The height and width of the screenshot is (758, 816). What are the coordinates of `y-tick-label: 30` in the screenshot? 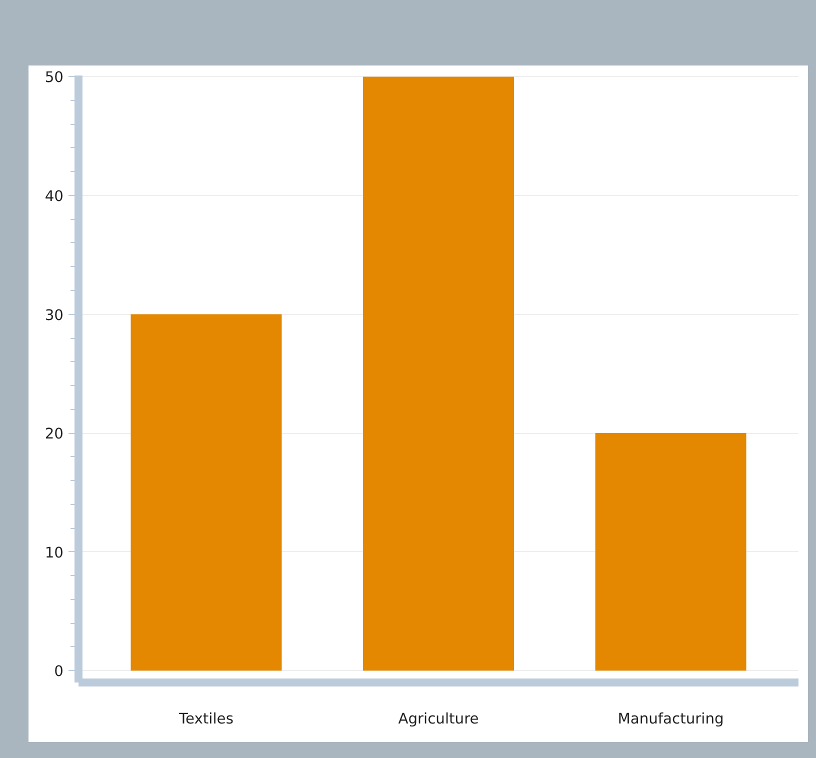 It's located at (54, 315).